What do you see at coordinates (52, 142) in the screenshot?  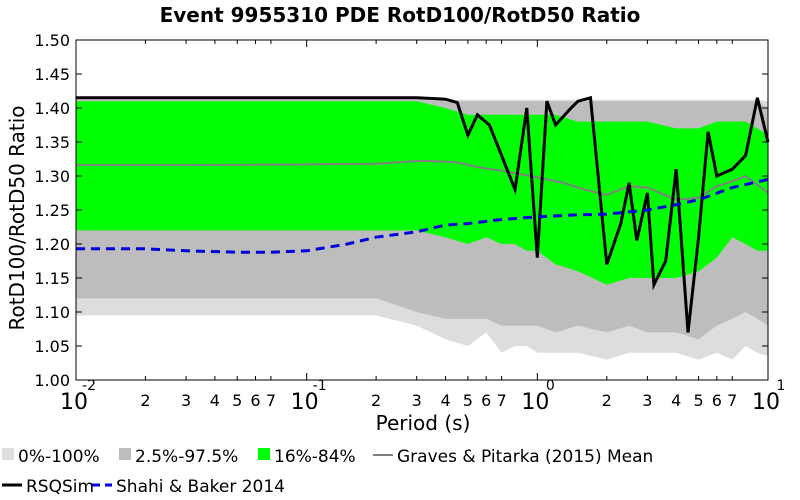 I see `y-tick-label: 1.35` at bounding box center [52, 142].